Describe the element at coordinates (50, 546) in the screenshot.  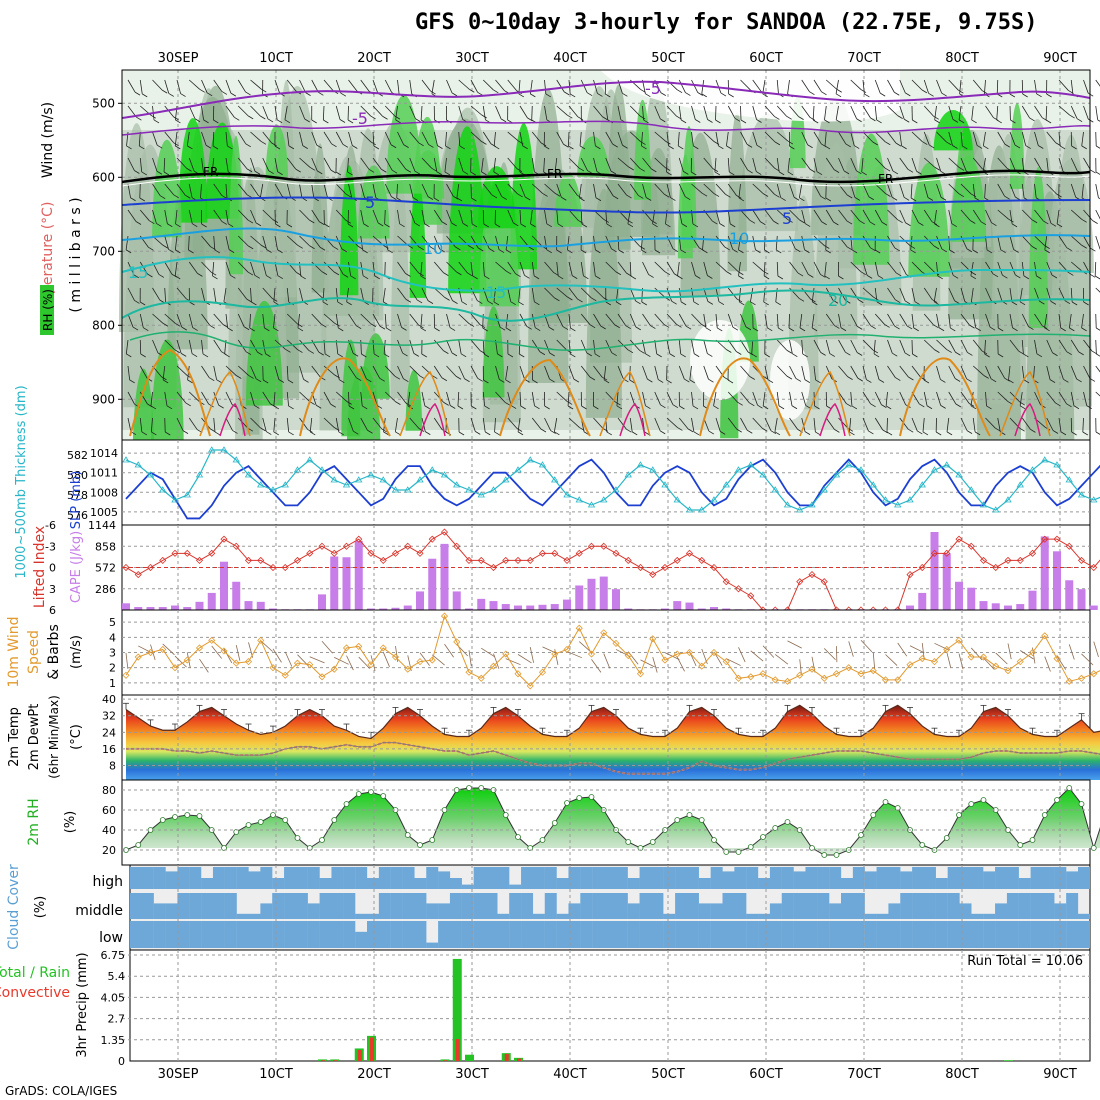
I see `li-tick-1: -3` at that location.